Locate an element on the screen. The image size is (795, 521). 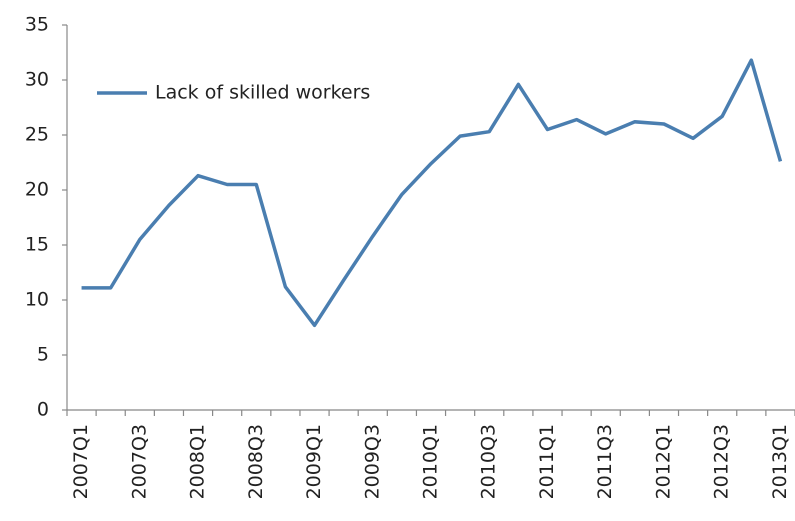
x-tick-label: 2010Q1 is located at coordinates (431, 461).